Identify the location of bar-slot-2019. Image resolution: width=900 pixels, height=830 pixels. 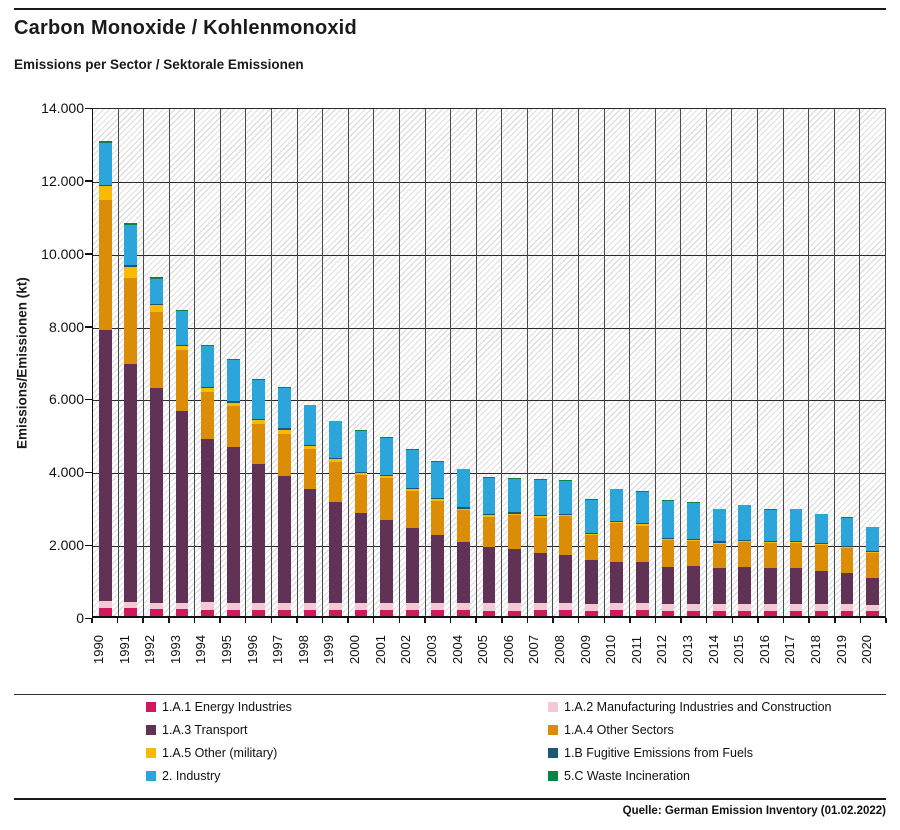
(848, 362).